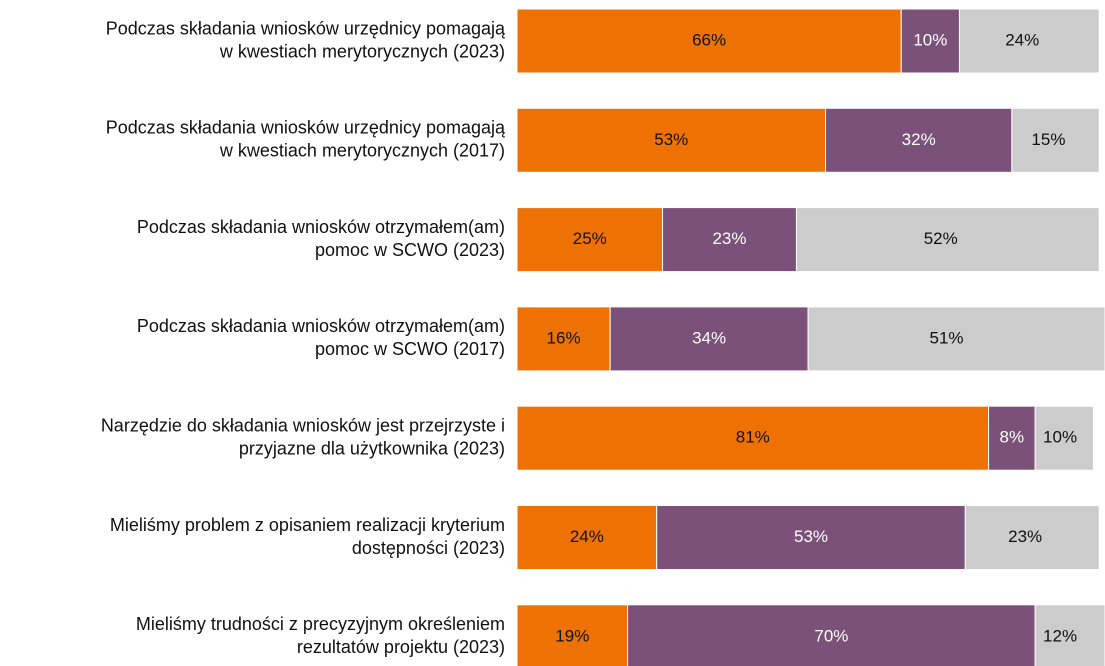 Image resolution: width=1105 pixels, height=666 pixels. I want to click on value-label: 34%, so click(709, 337).